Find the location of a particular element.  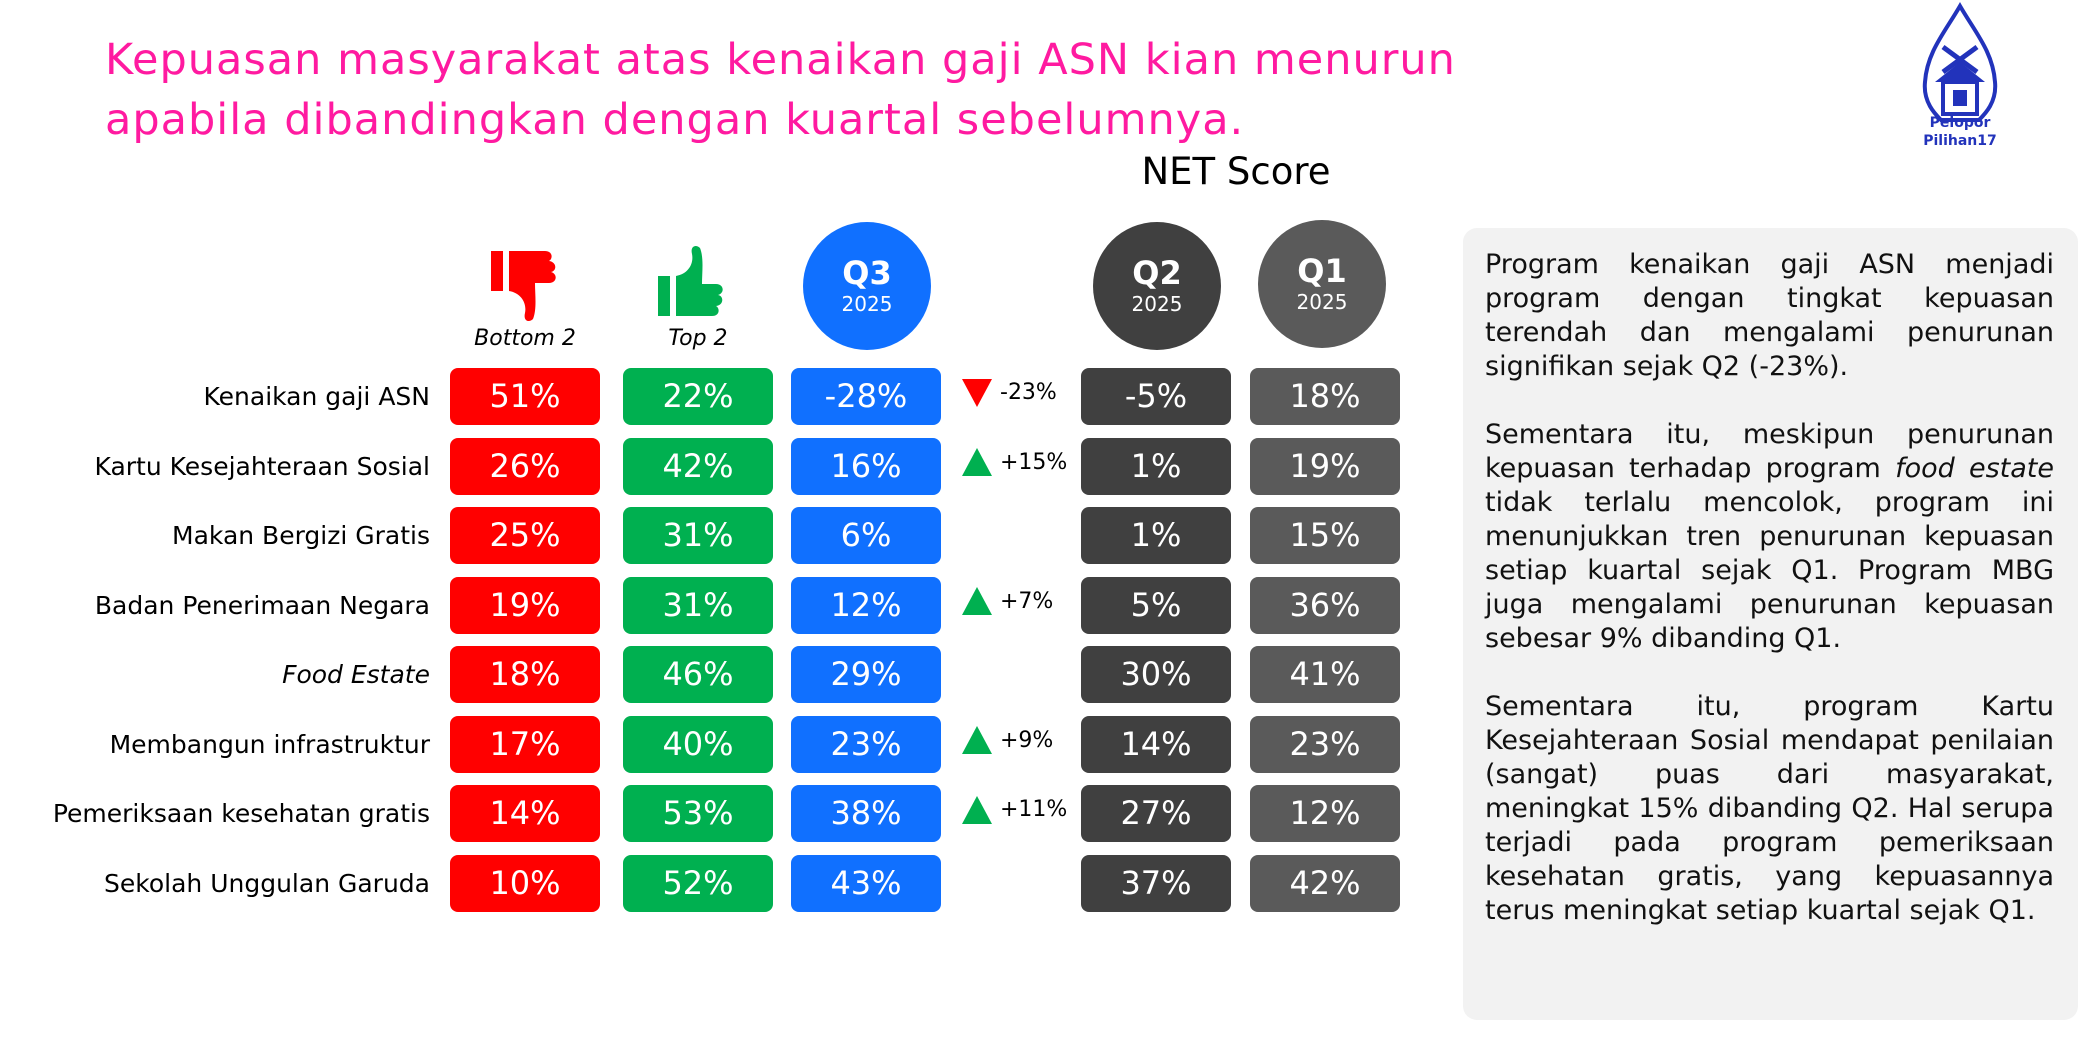

delta-change: -23% is located at coordinates (1009, 392).